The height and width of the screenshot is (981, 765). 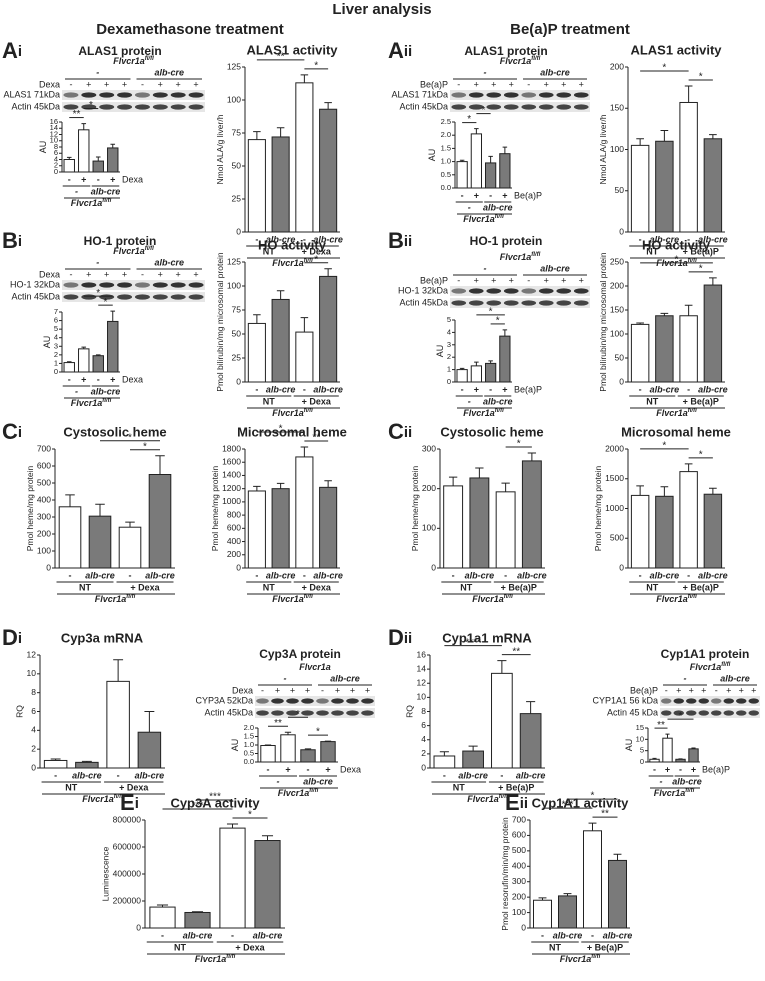 What do you see at coordinates (56, 320) in the screenshot?
I see `y-tick-label: 6` at bounding box center [56, 320].